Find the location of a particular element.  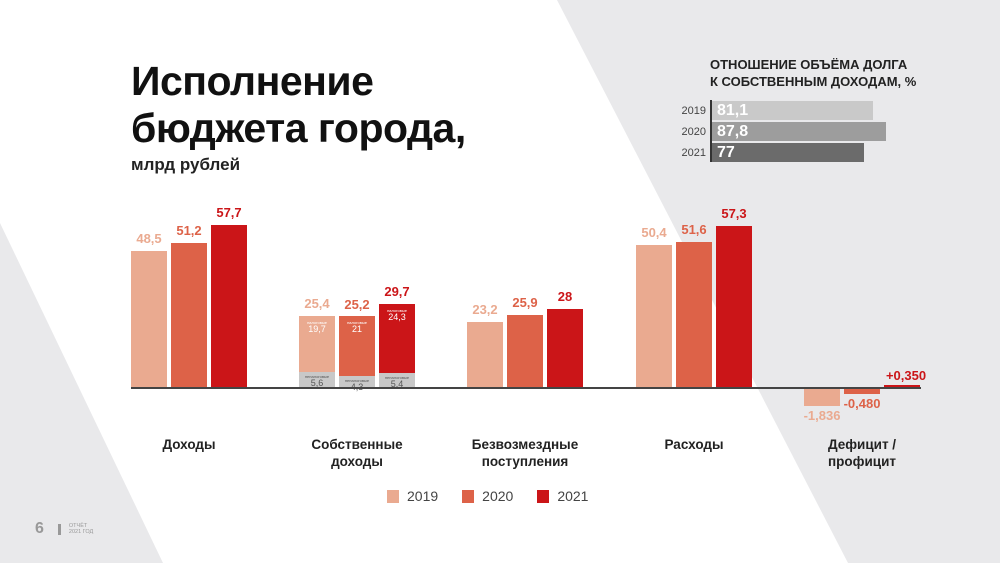

debt-row-2020: 2020 87,8 is located at coordinates (773, 131).